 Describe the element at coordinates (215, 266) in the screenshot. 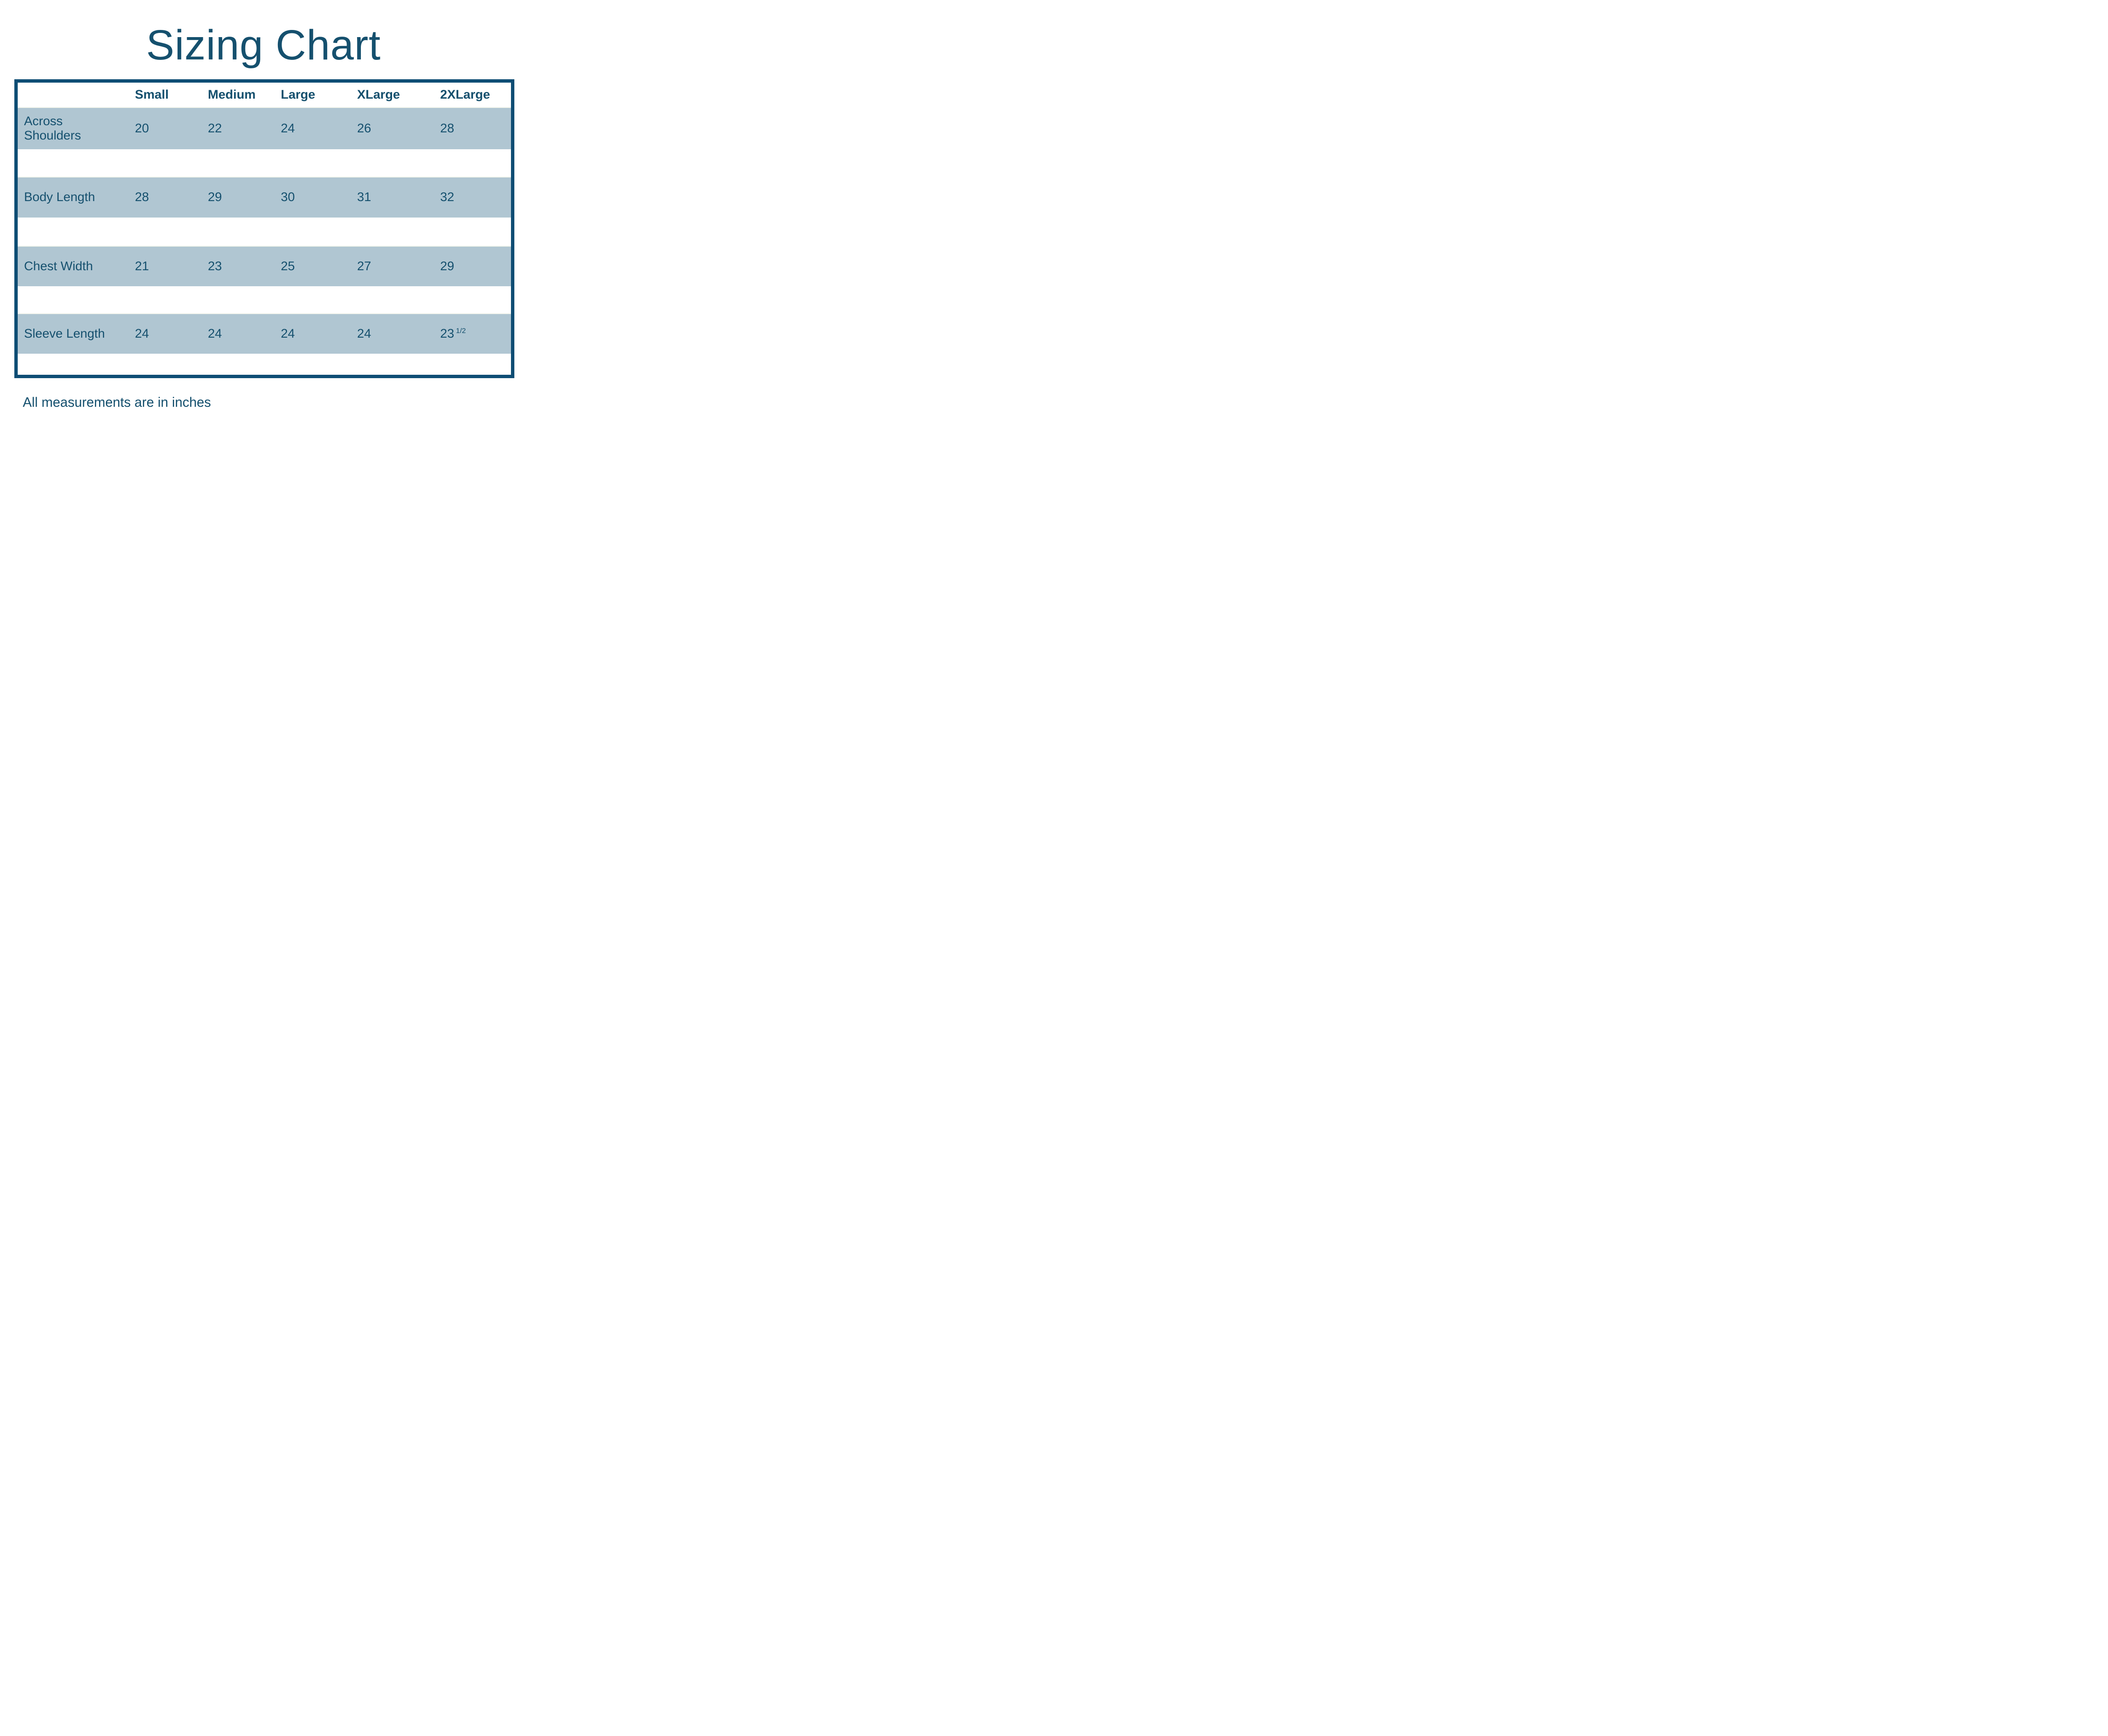

I see `size-value: 23` at that location.